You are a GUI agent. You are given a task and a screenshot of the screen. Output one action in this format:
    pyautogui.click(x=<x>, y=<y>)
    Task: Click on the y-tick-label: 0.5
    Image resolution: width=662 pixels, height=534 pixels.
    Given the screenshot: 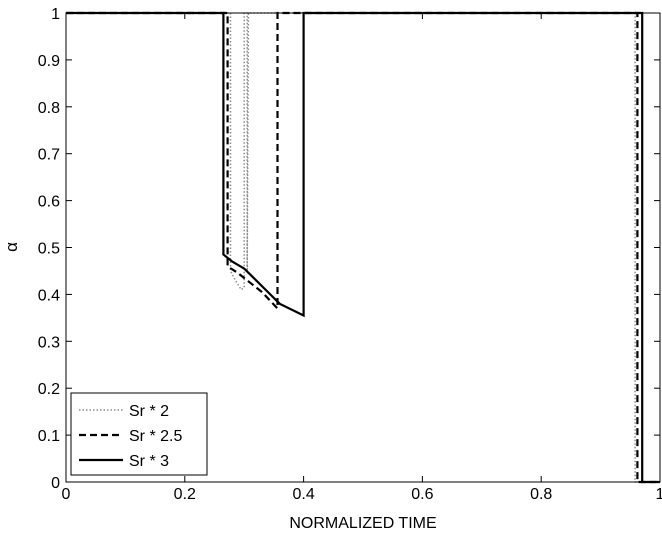 What is the action you would take?
    pyautogui.click(x=49, y=249)
    